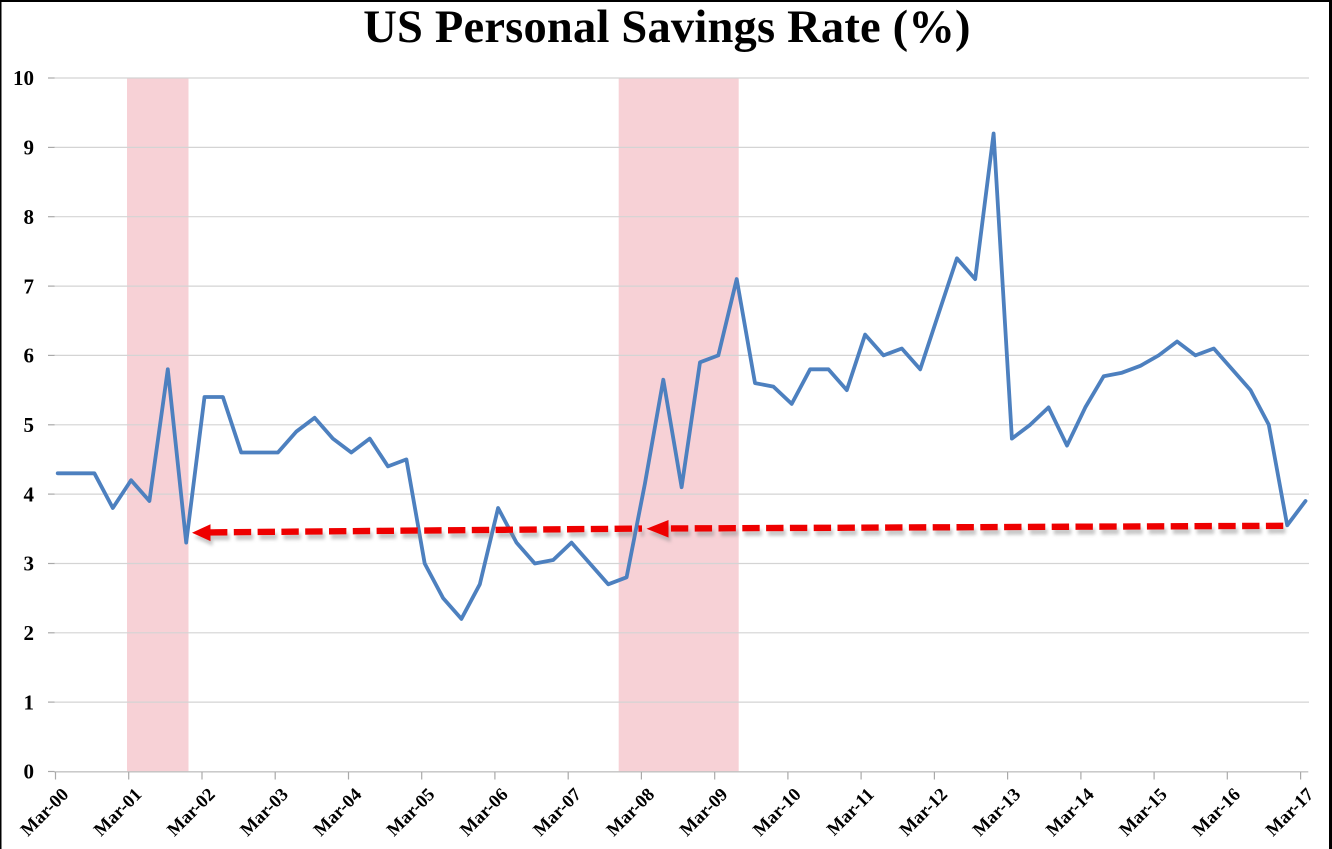 Image resolution: width=1332 pixels, height=849 pixels. What do you see at coordinates (29, 564) in the screenshot?
I see `svg-text: 3` at bounding box center [29, 564].